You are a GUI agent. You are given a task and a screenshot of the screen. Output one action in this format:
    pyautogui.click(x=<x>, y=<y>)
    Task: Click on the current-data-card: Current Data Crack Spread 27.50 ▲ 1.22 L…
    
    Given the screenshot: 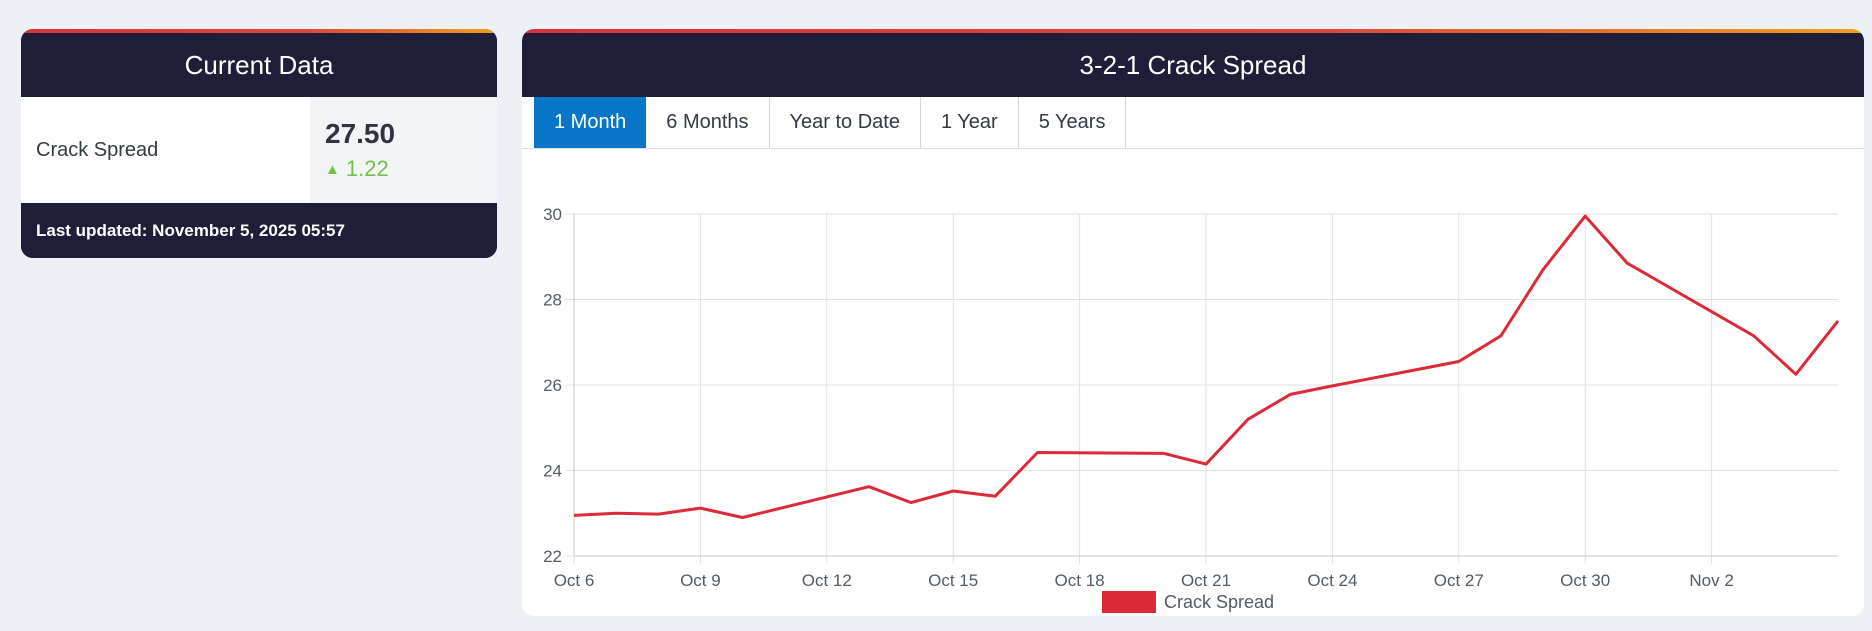 What is the action you would take?
    pyautogui.click(x=259, y=143)
    